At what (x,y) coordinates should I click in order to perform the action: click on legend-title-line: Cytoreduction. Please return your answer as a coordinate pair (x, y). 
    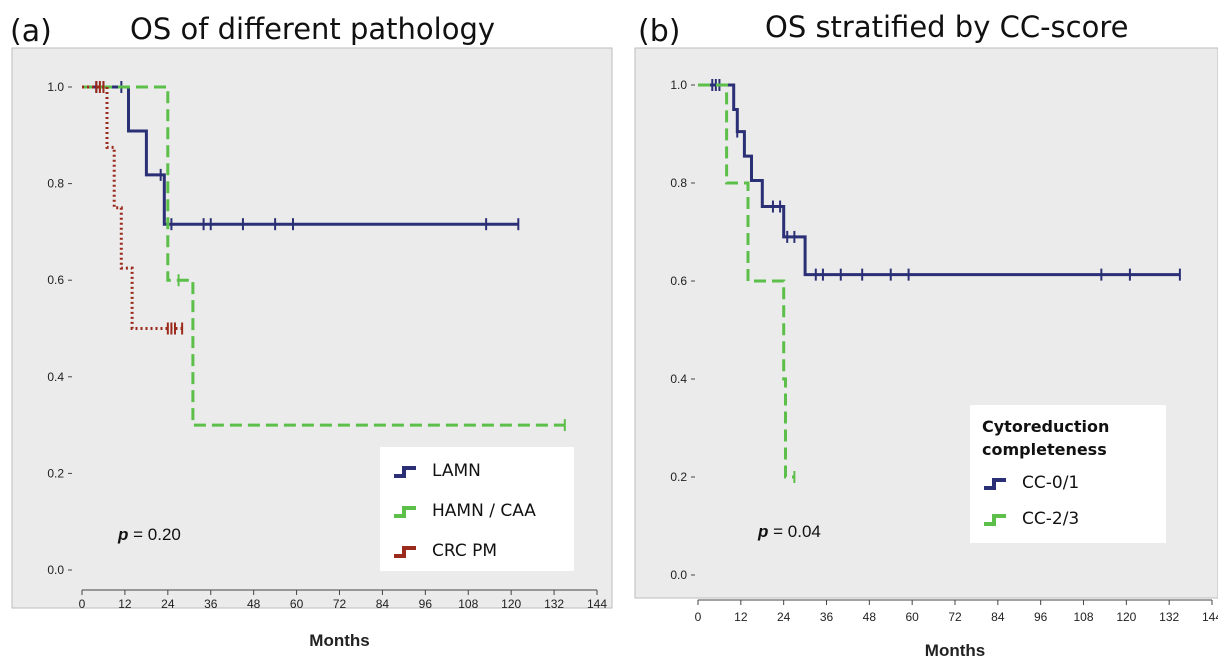
    Looking at the image, I should click on (1045, 426).